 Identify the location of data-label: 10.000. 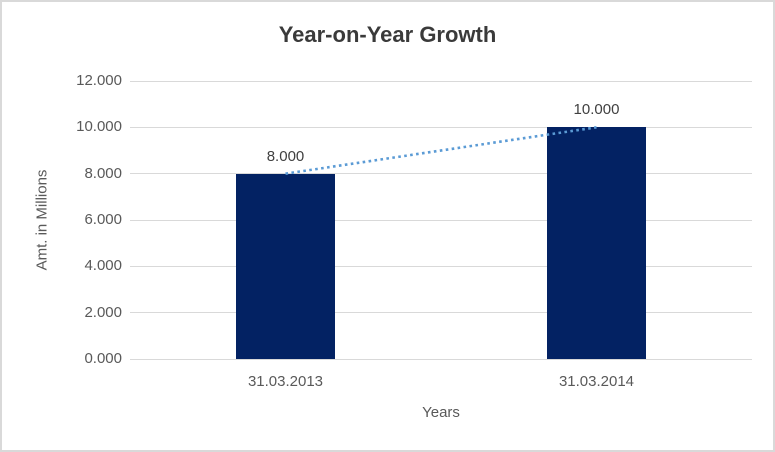
(596, 110).